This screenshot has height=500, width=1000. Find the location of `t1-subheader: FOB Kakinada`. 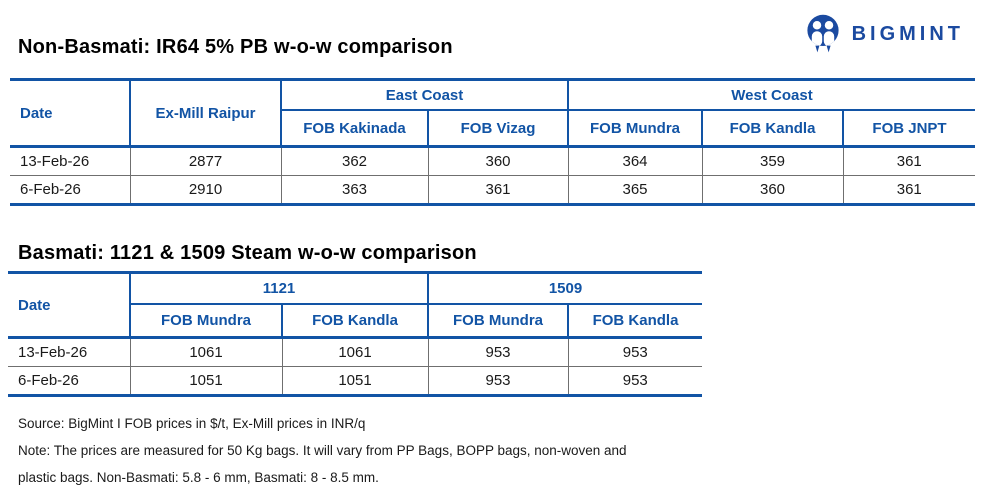

t1-subheader: FOB Kakinada is located at coordinates (354, 129).